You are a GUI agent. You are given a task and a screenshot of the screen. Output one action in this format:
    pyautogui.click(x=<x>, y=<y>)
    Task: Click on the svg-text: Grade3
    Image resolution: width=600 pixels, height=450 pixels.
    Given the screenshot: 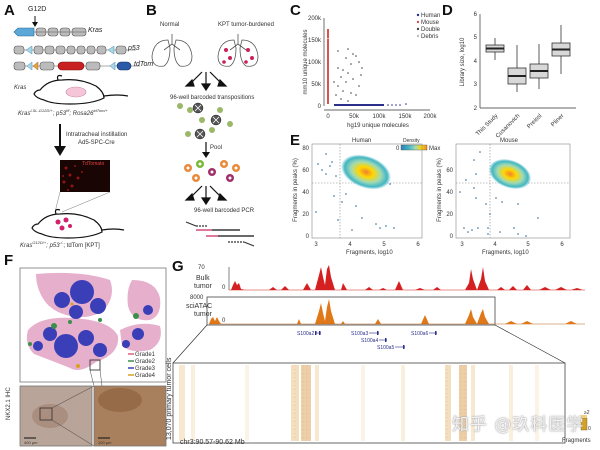 What is the action you would take?
    pyautogui.click(x=145, y=369)
    